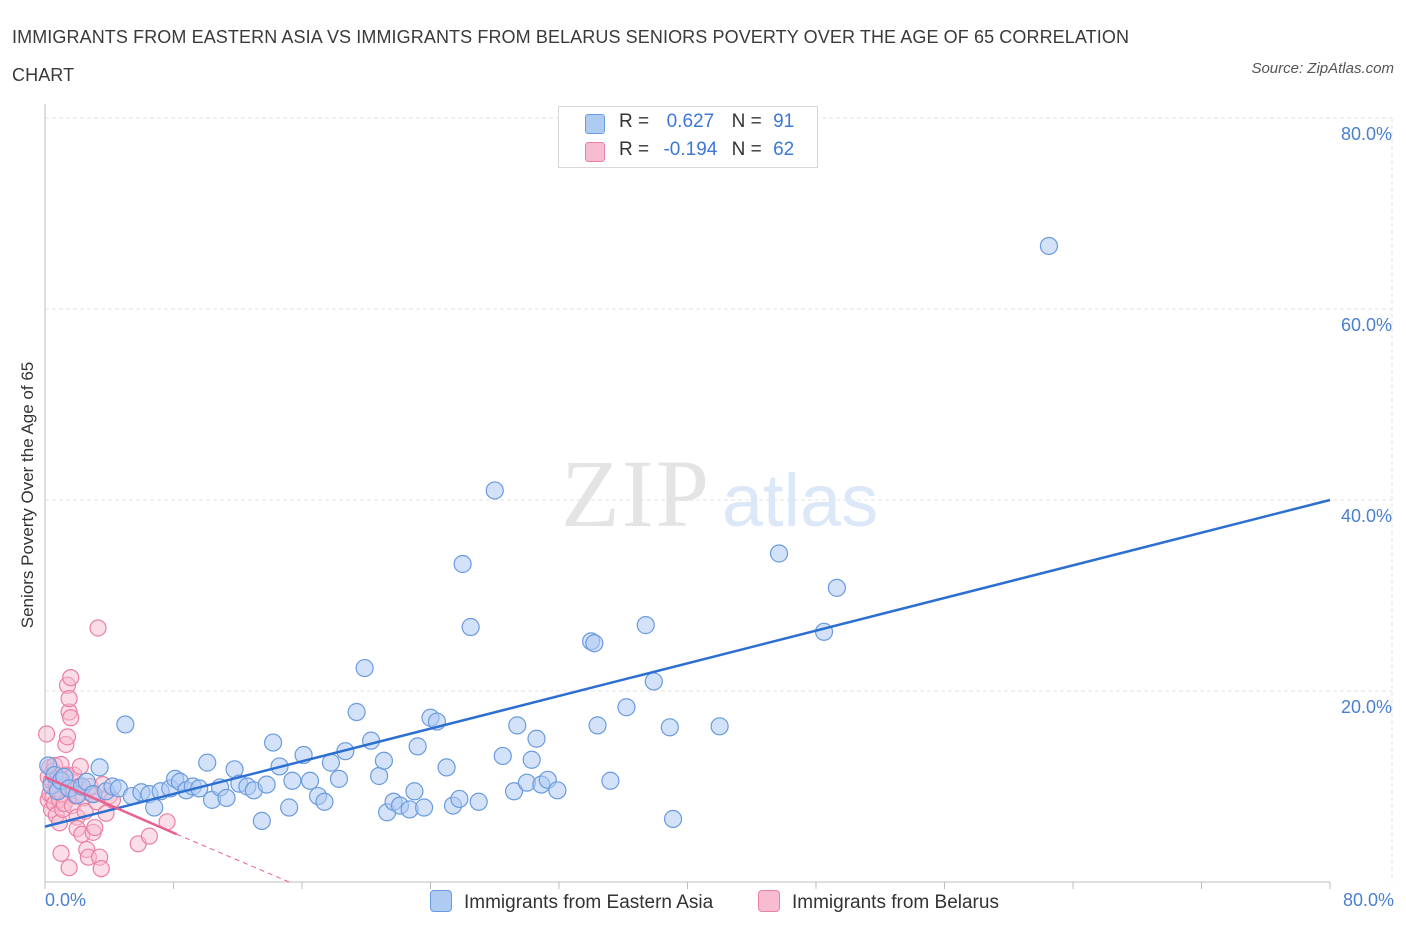 Image resolution: width=1406 pixels, height=930 pixels. Describe the element at coordinates (690, 121) in the screenshot. I see `legend-r-value-eastern-asia: 0.627` at that location.